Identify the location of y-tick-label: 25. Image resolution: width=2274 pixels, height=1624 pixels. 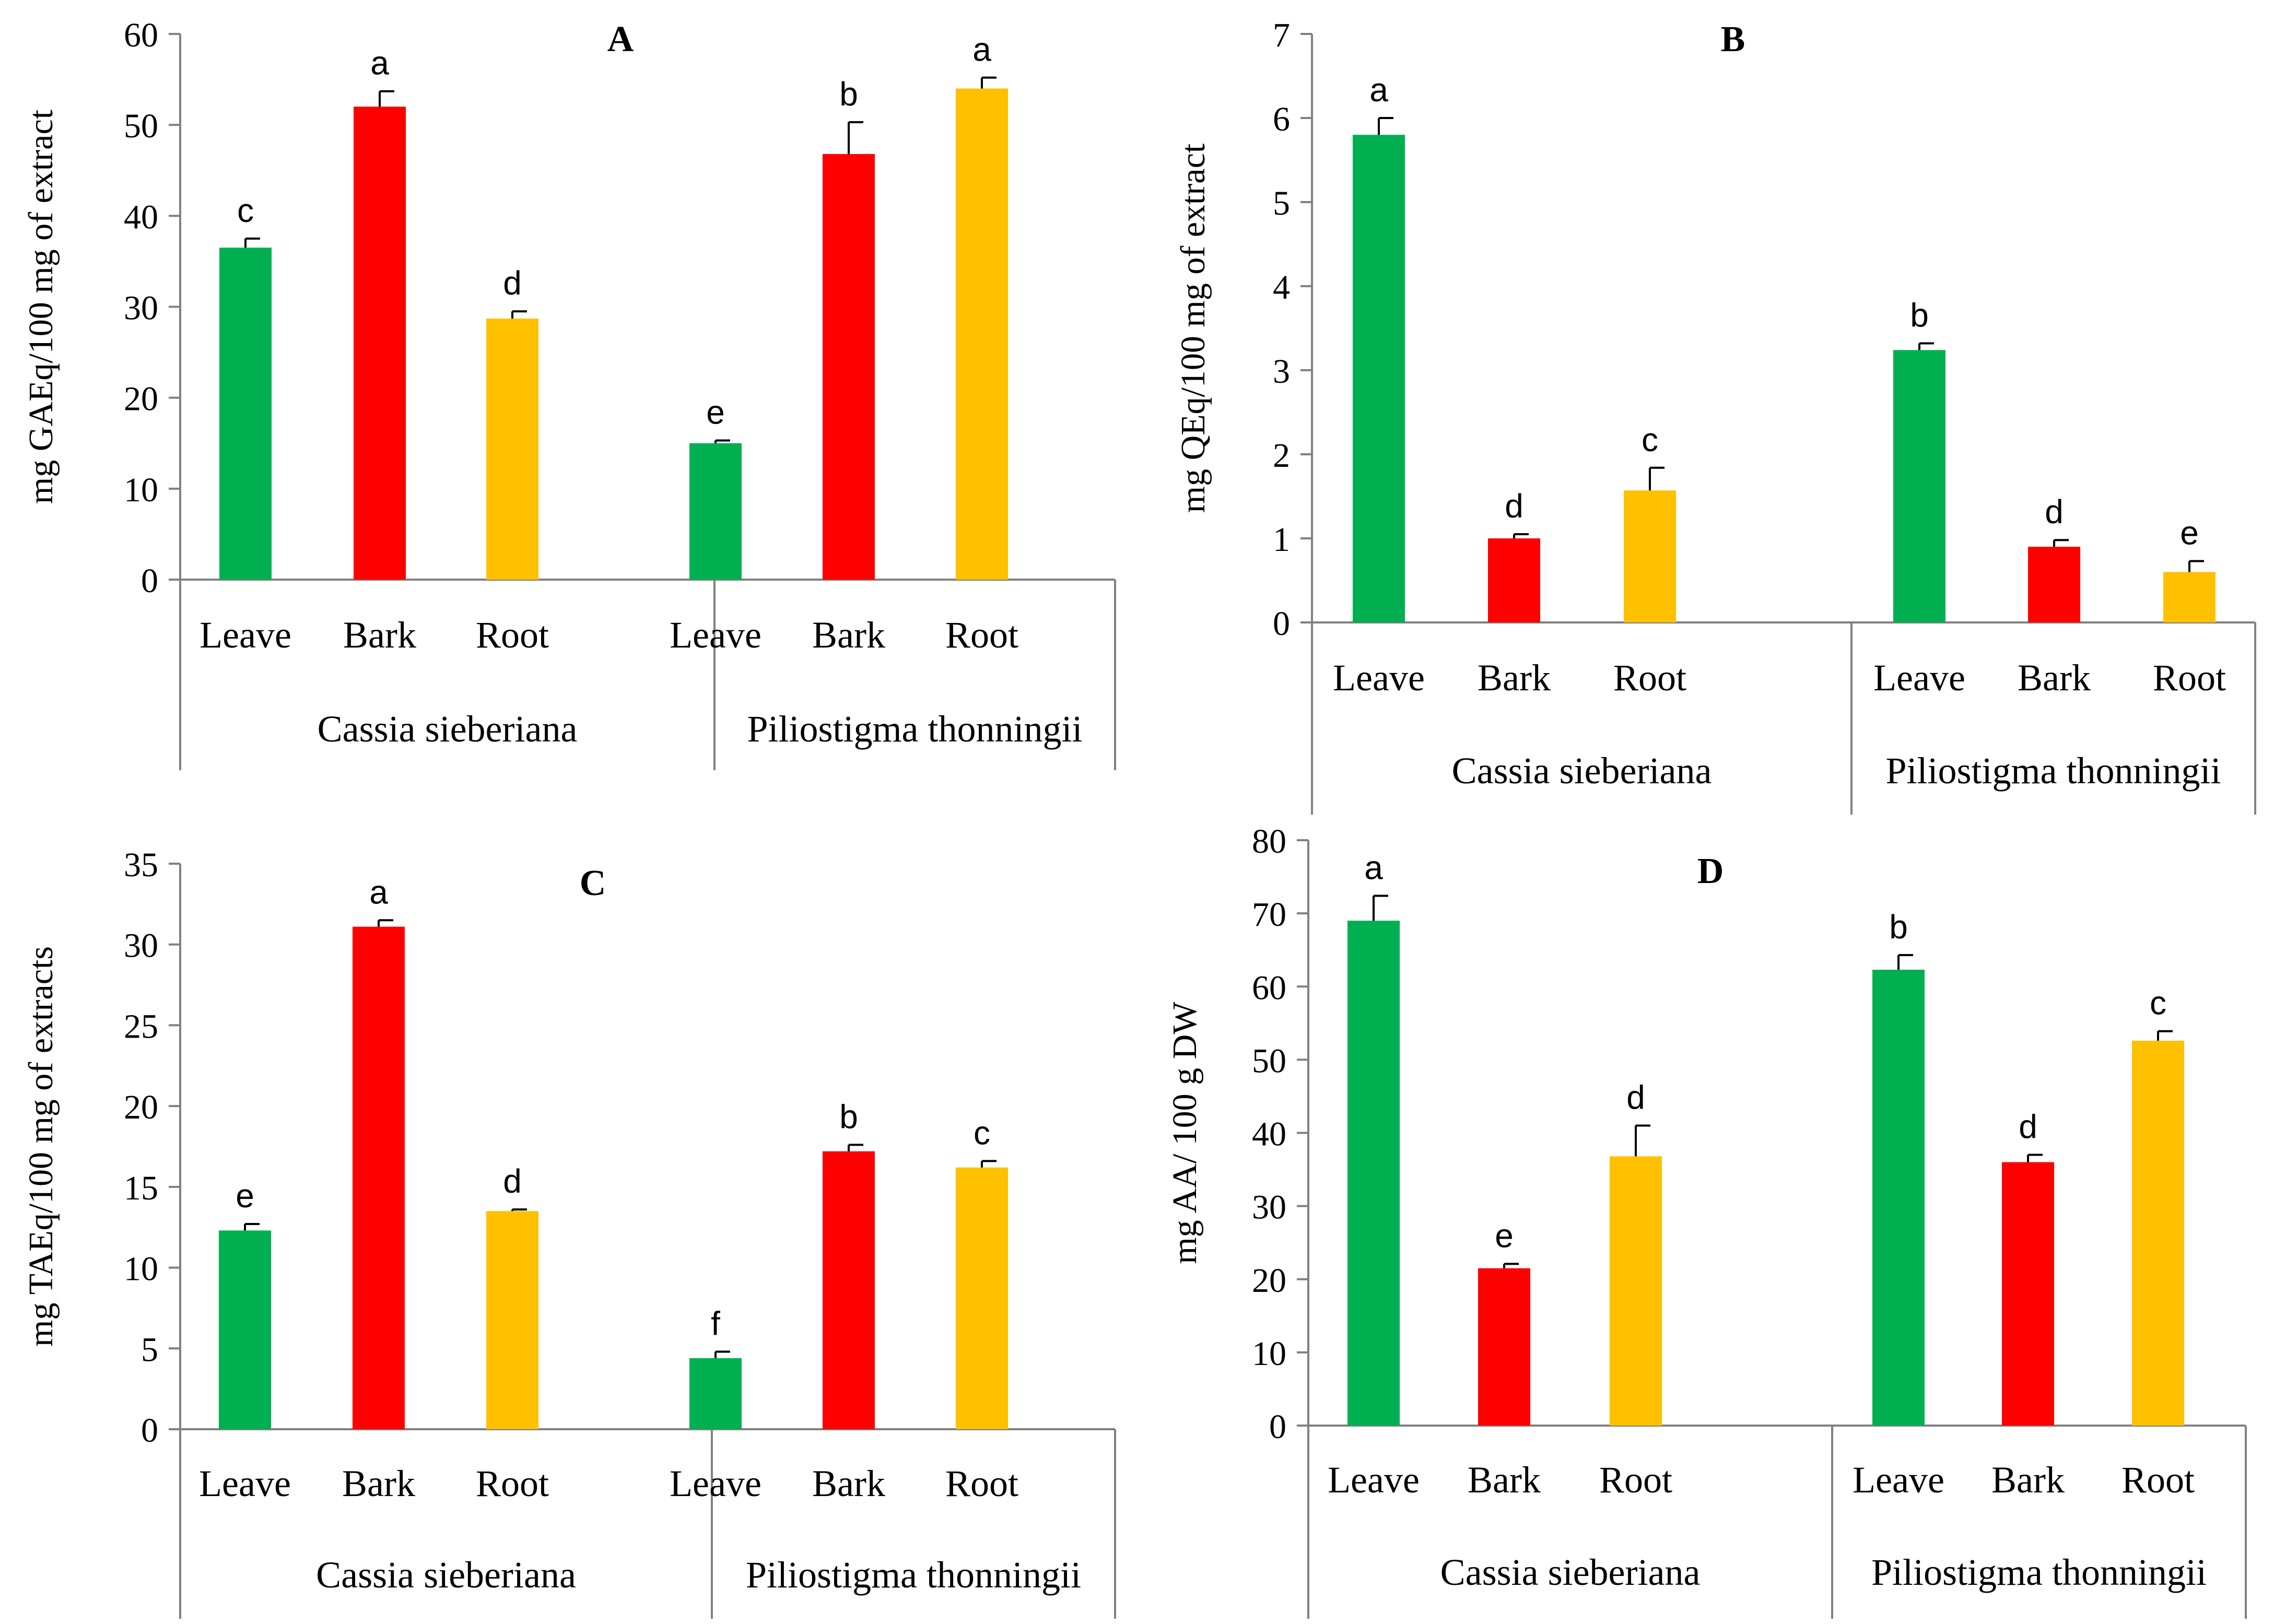
(141, 1026).